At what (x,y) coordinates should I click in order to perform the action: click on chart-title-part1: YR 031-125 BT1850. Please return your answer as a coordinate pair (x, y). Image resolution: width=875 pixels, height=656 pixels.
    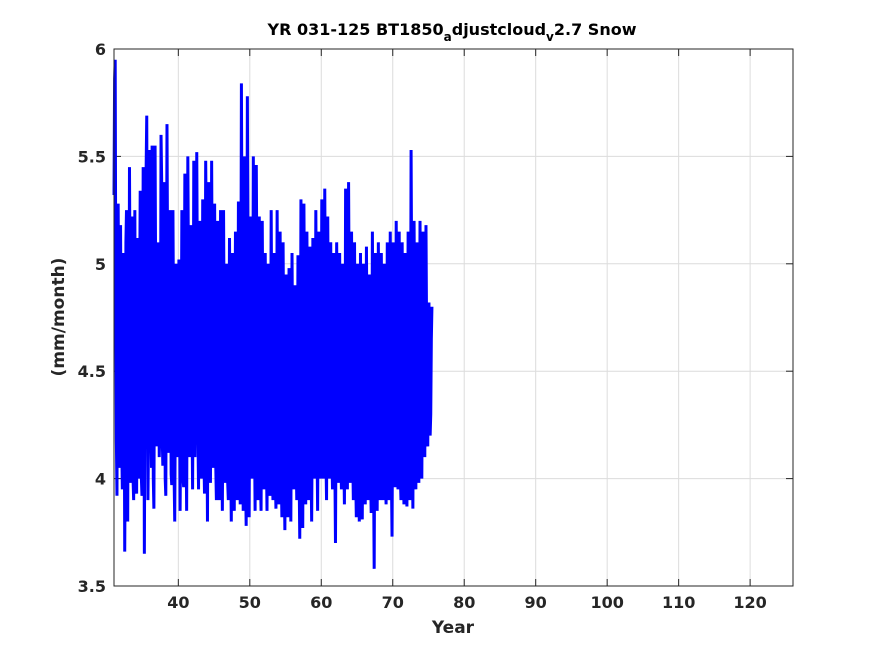
    Looking at the image, I should click on (355, 29).